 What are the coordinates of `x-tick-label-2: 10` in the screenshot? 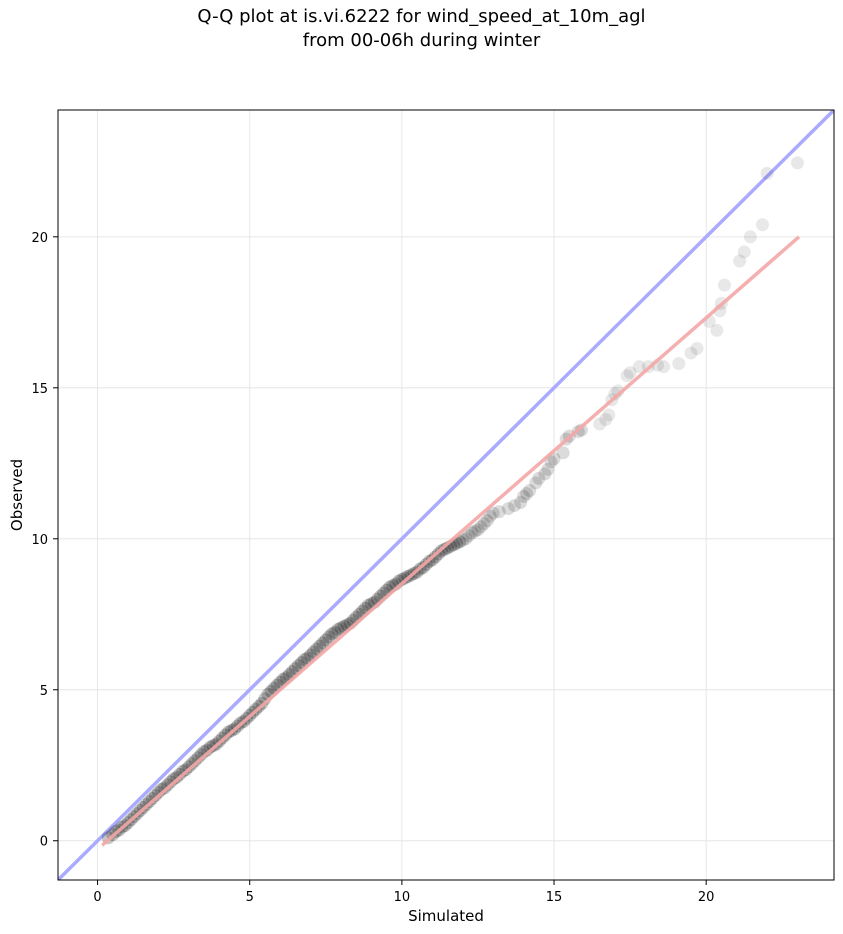 It's located at (402, 897).